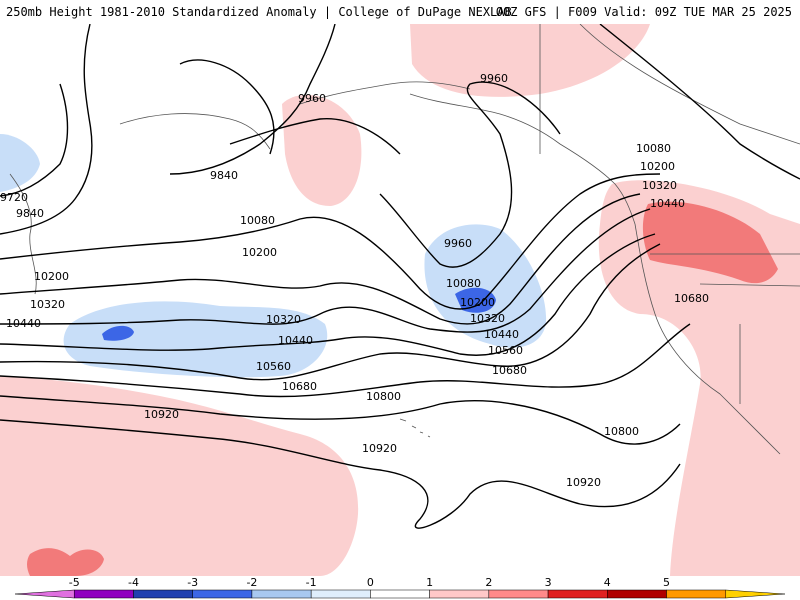 Image resolution: width=800 pixels, height=600 pixels. I want to click on colorbar-tick-label: 0, so click(370, 582).